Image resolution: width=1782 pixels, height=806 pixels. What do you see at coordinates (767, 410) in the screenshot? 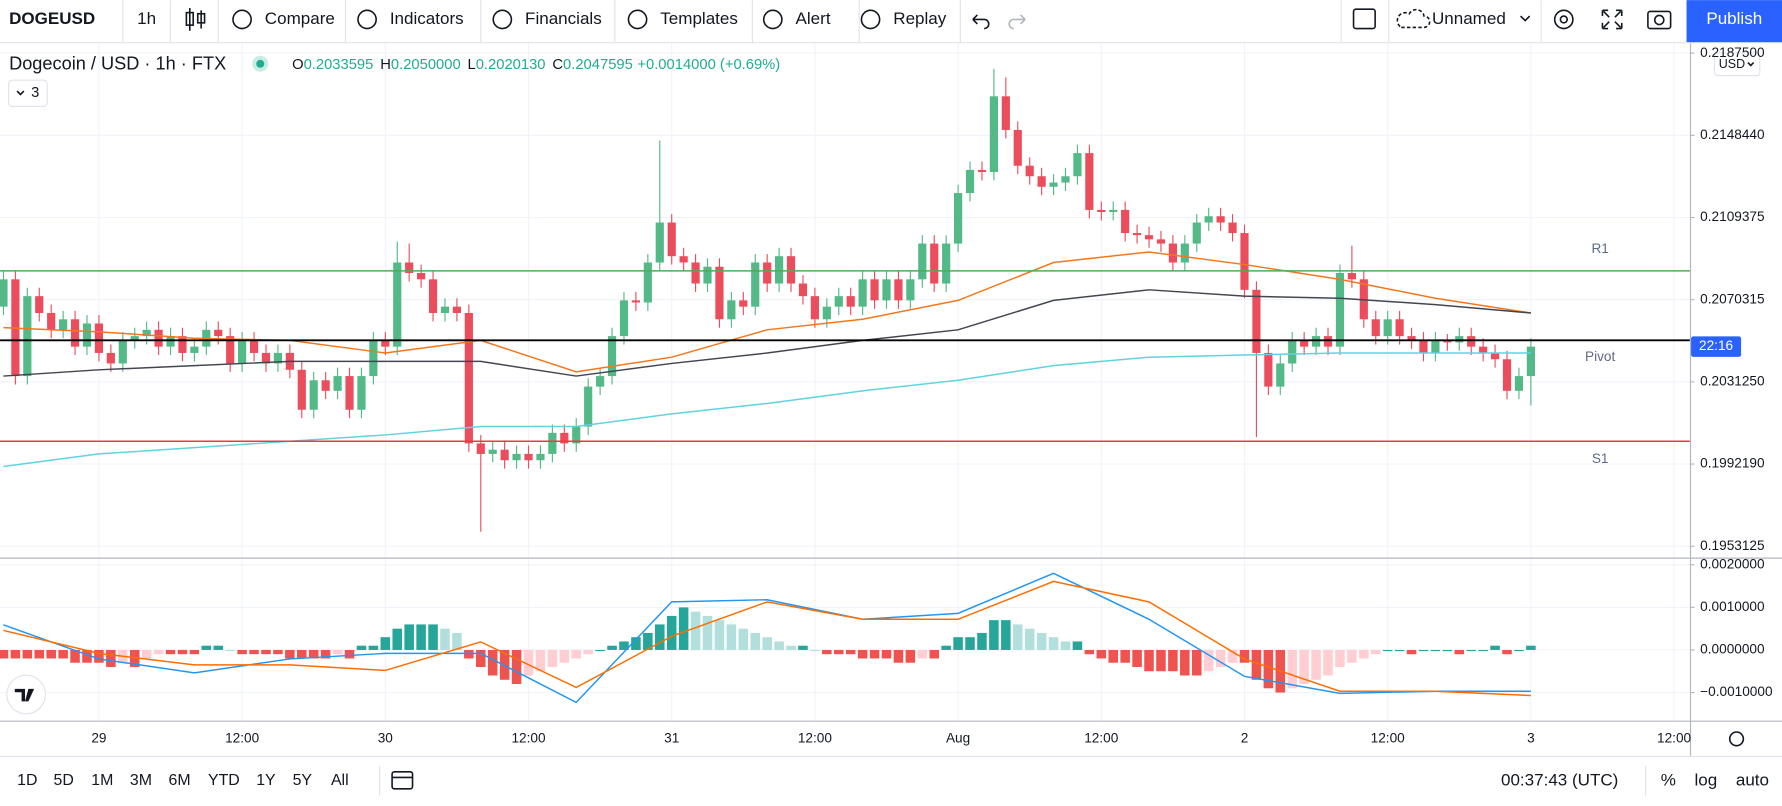
I see `indicator-line` at bounding box center [767, 410].